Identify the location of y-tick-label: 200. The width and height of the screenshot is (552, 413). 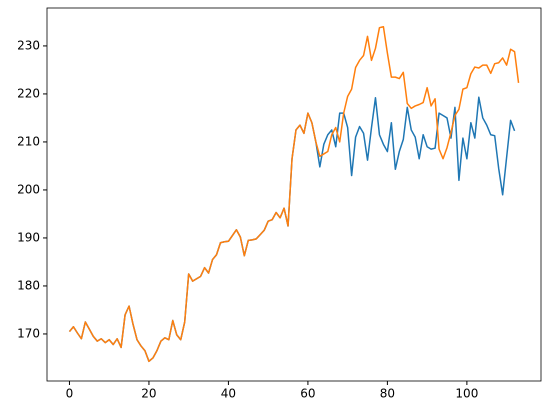
(28, 189).